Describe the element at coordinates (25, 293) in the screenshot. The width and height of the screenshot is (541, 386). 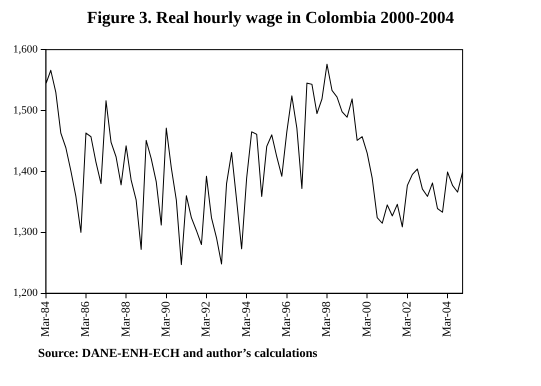
I see `y-tick-label: 1,200` at that location.